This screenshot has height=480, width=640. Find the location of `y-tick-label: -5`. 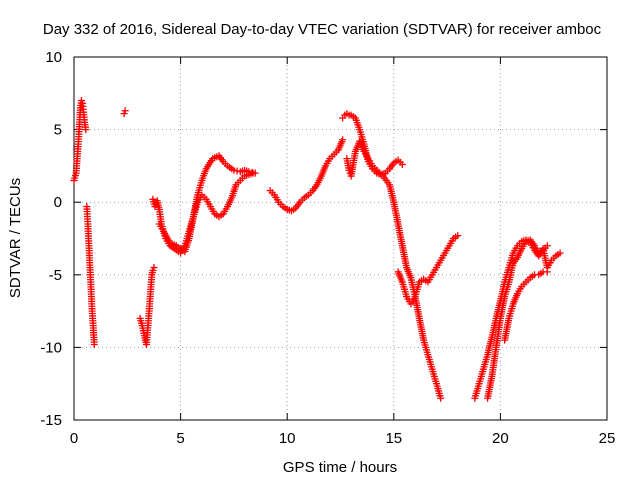

y-tick-label: -5 is located at coordinates (55, 275).